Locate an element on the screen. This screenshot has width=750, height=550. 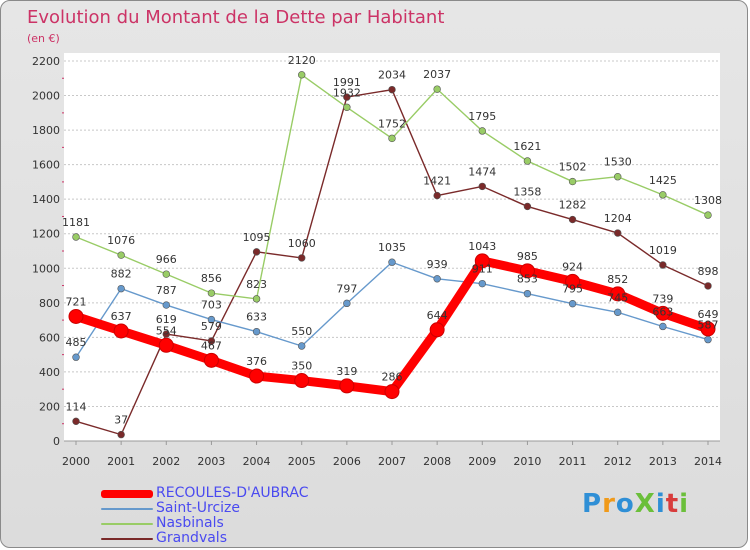
x-tick-label: 2009 is located at coordinates (482, 461).